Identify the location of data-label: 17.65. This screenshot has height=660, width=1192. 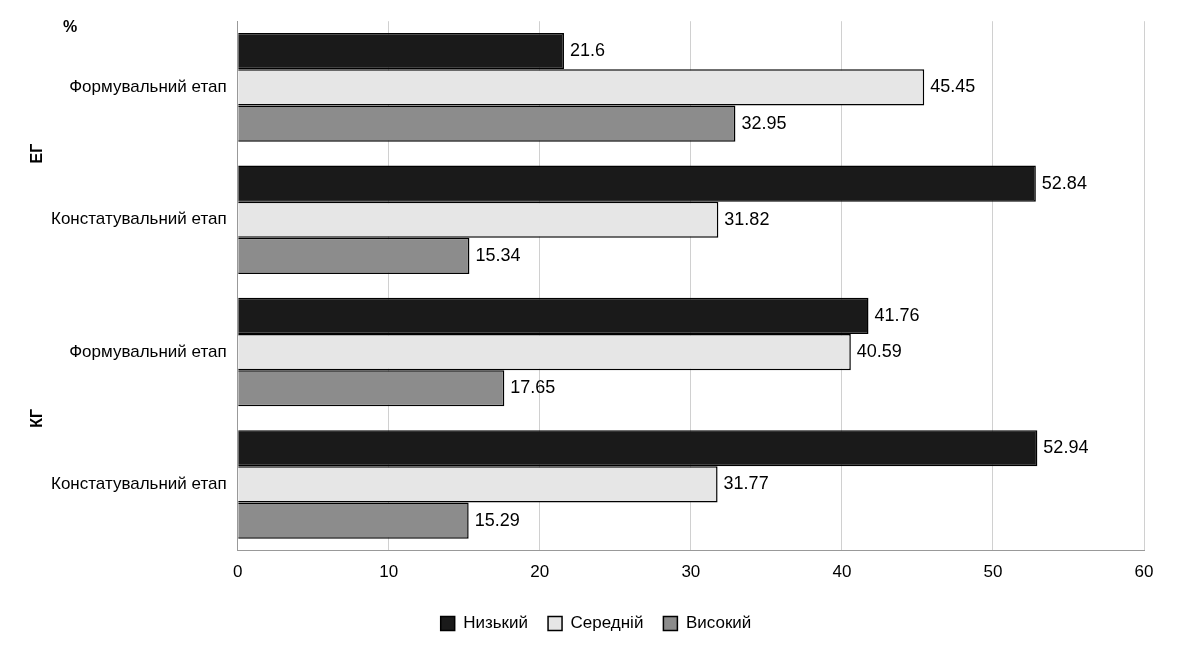
(533, 387).